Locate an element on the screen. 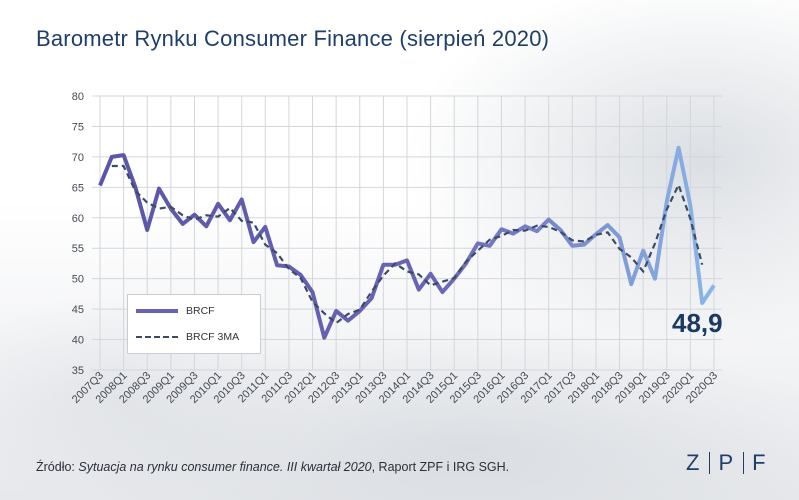  y-tick-label: 60 is located at coordinates (78, 219).